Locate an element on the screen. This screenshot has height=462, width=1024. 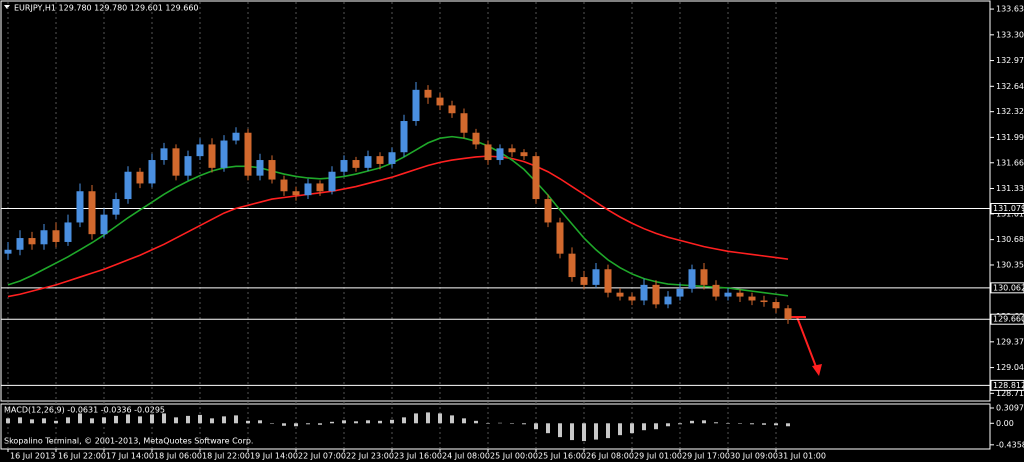
level-label: 129.660 is located at coordinates (1008, 319).